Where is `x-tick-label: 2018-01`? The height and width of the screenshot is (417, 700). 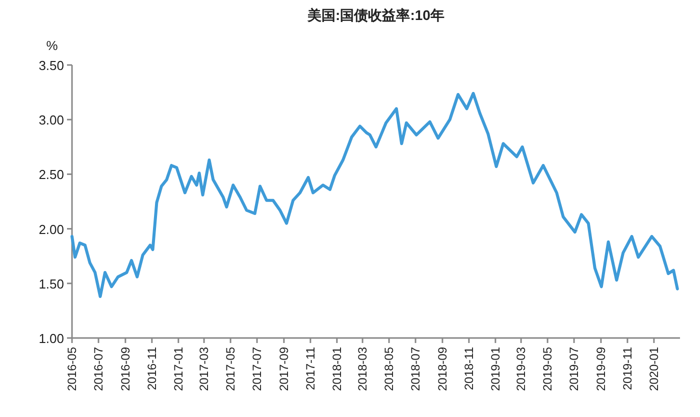
x-tick-label: 2018-01 is located at coordinates (337, 369).